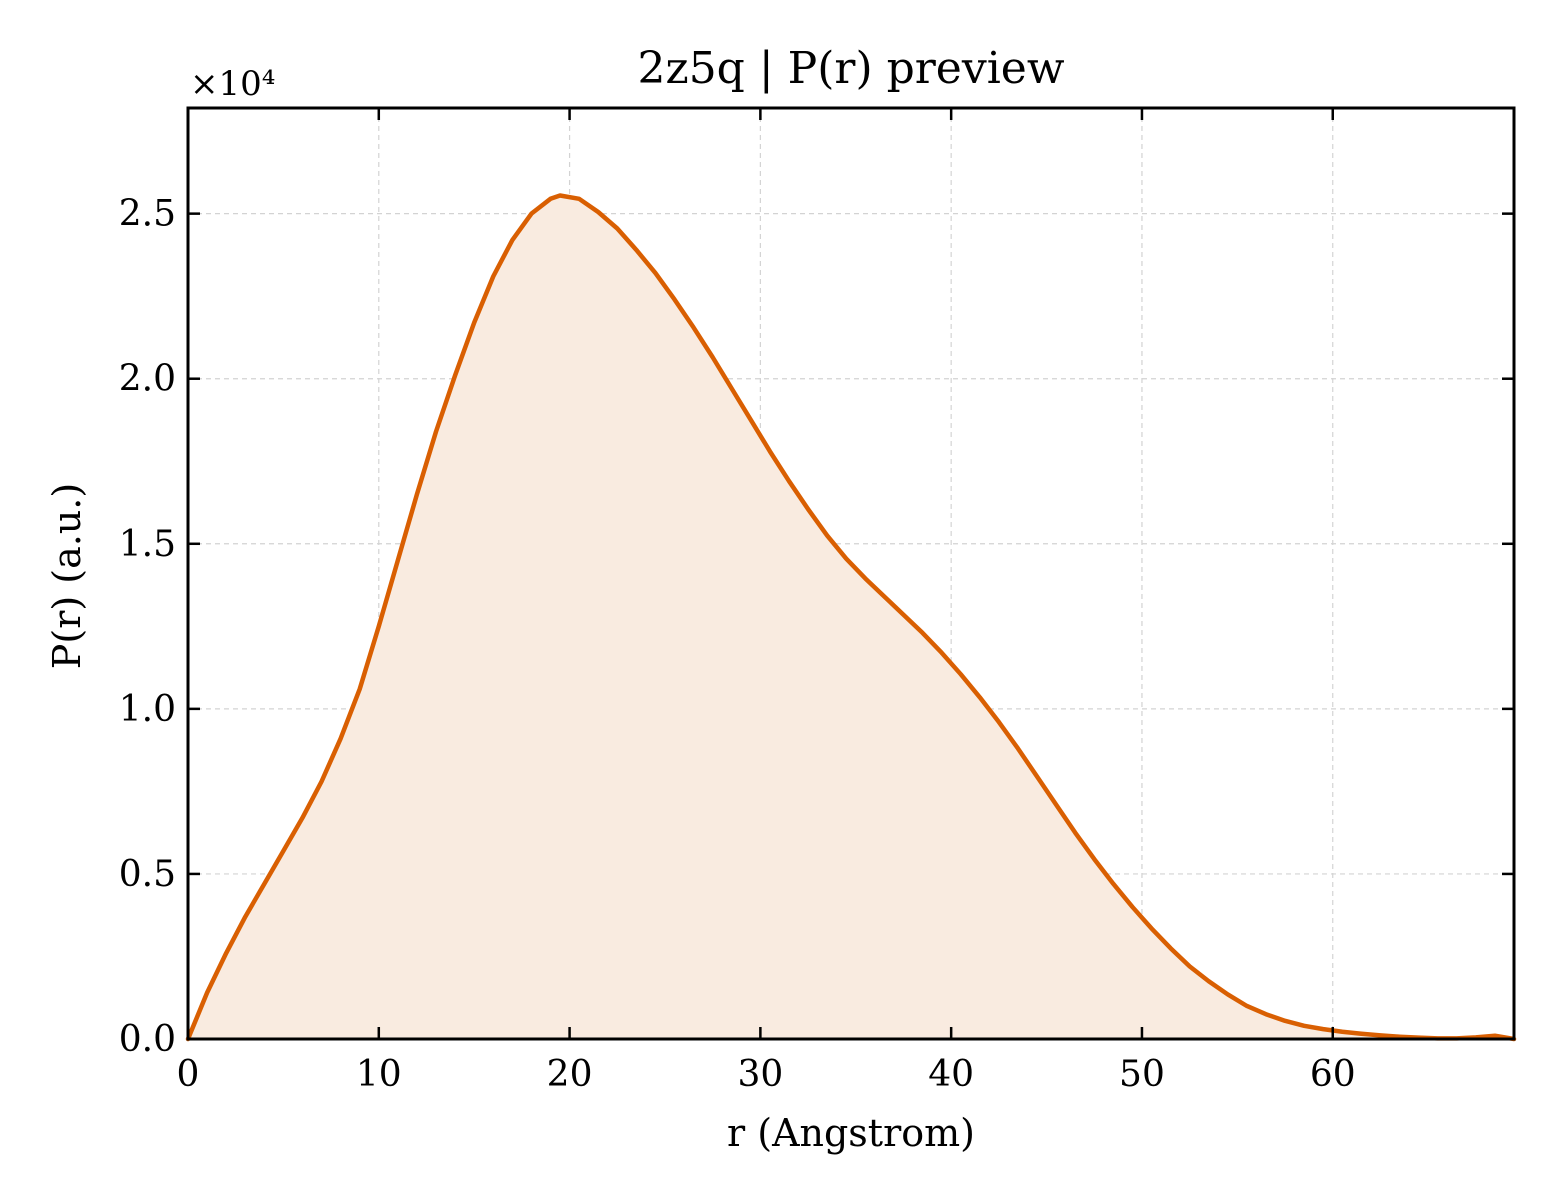 This screenshot has height=1200, width=1560. What do you see at coordinates (147, 709) in the screenshot?
I see `y-tick-label: 1.0` at bounding box center [147, 709].